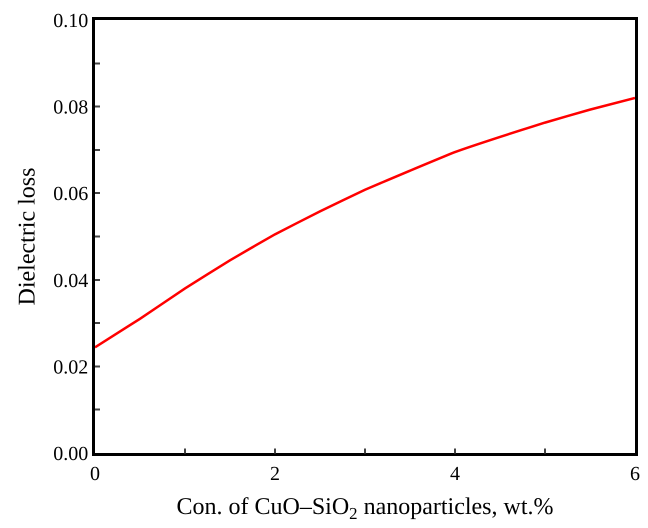 The image size is (648, 528). What do you see at coordinates (635, 473) in the screenshot?
I see `x-tick-label: 6` at bounding box center [635, 473].